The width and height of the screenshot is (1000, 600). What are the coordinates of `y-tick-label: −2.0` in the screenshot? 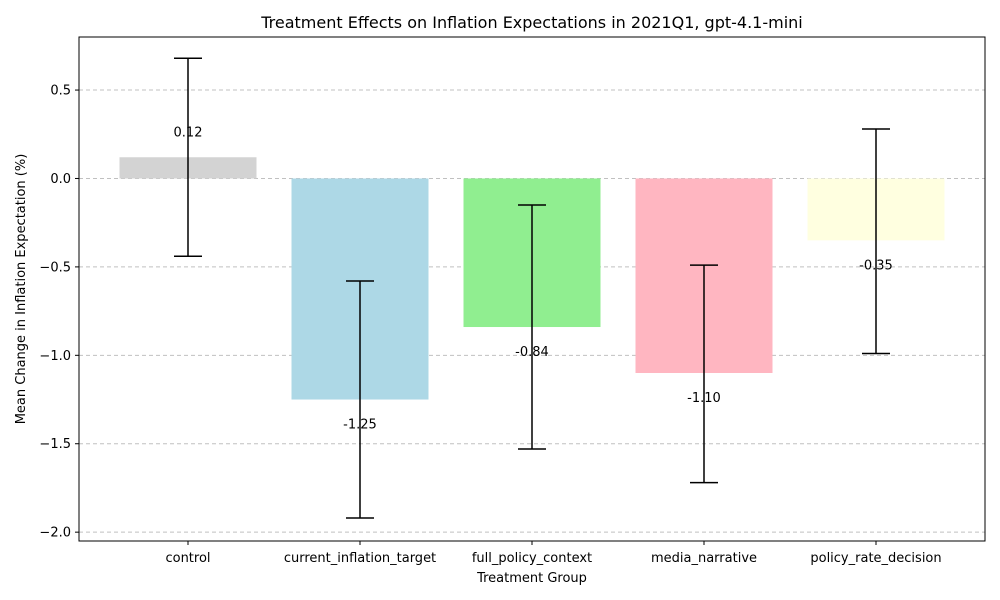 It's located at (55, 533).